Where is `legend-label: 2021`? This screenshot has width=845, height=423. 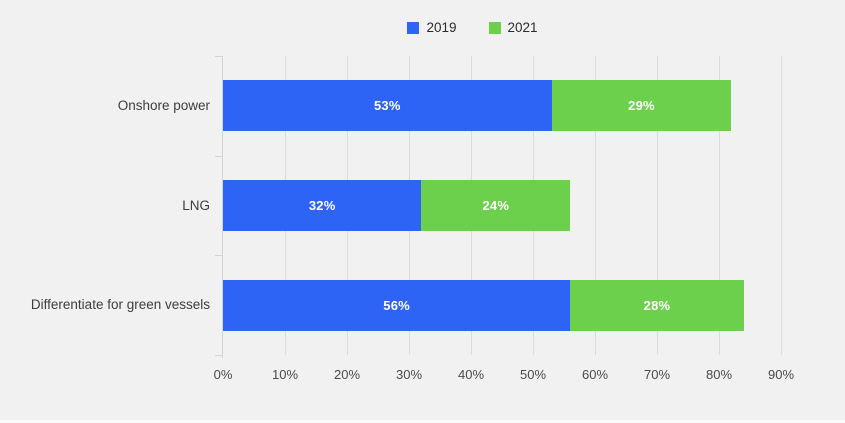 legend-label: 2021 is located at coordinates (522, 27).